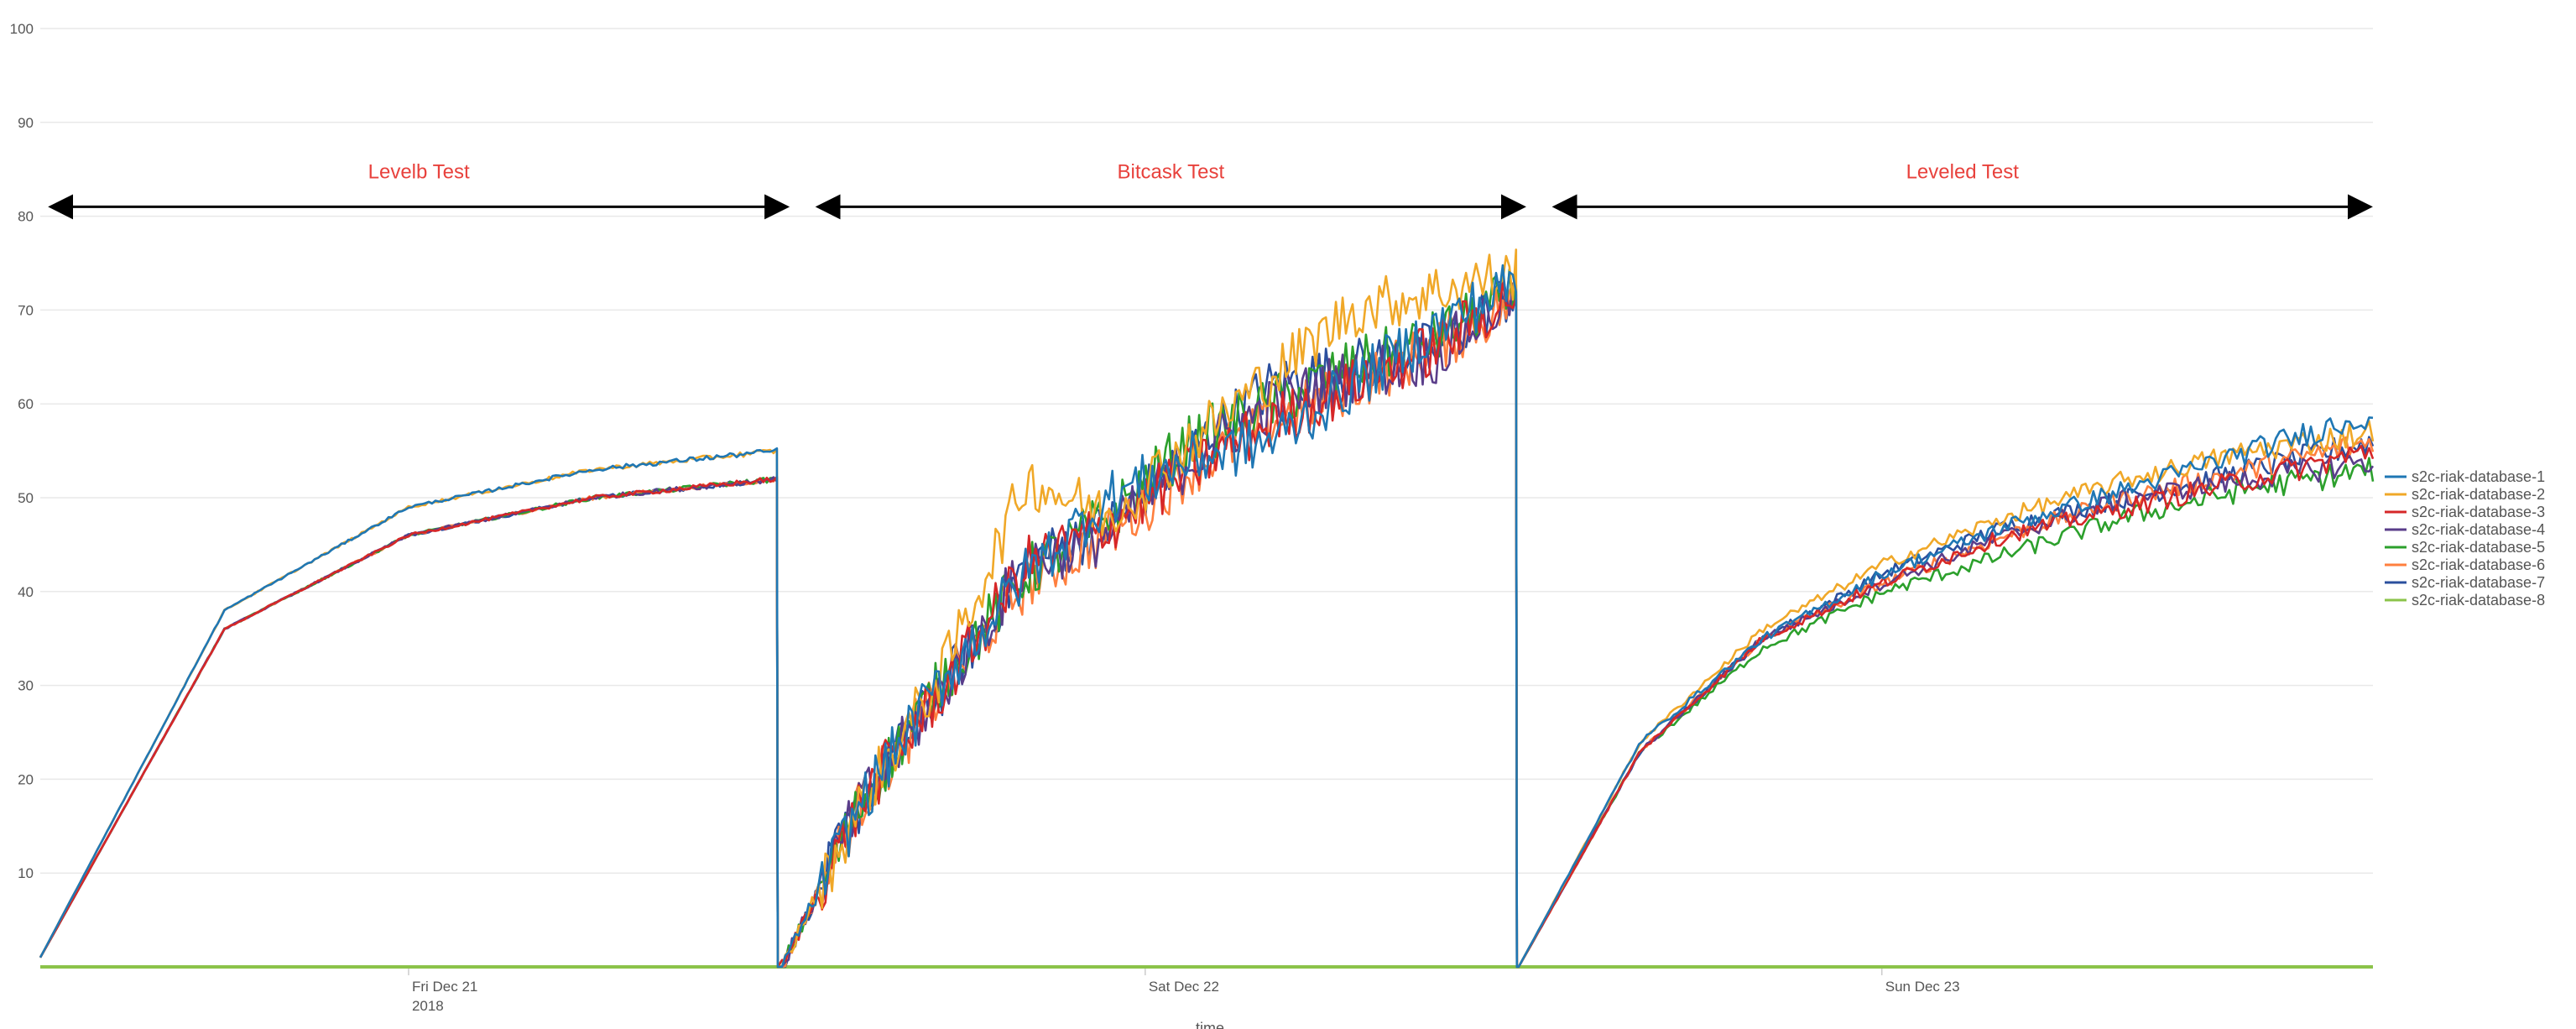 This screenshot has height=1029, width=2576. What do you see at coordinates (26, 217) in the screenshot?
I see `y-tick-label: 80` at bounding box center [26, 217].